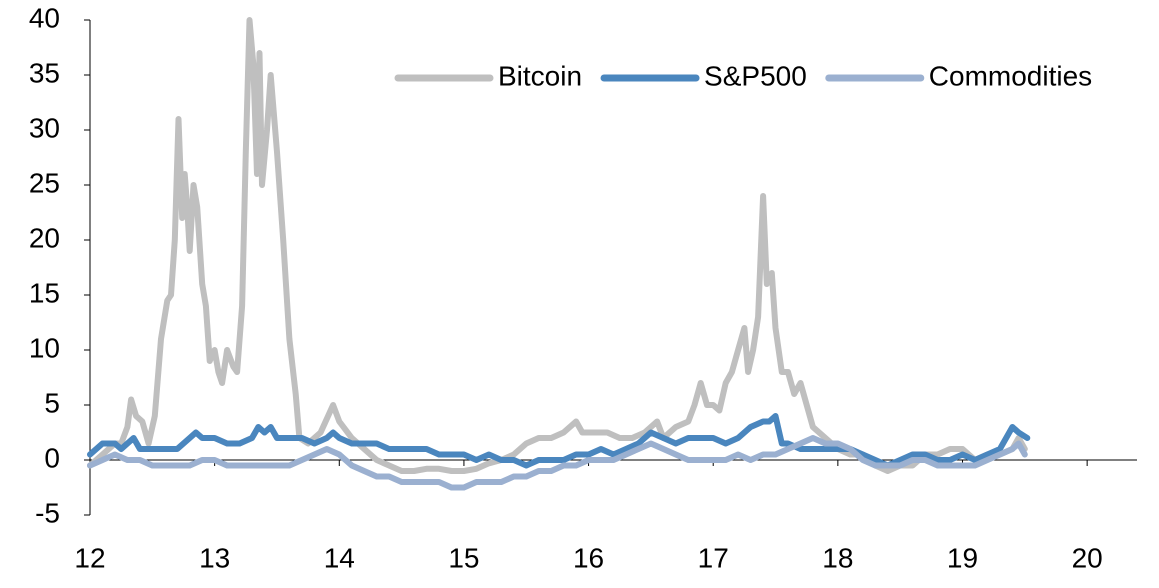 The height and width of the screenshot is (588, 1159). What do you see at coordinates (540, 75) in the screenshot?
I see `legend-label: Bitcoin` at bounding box center [540, 75].